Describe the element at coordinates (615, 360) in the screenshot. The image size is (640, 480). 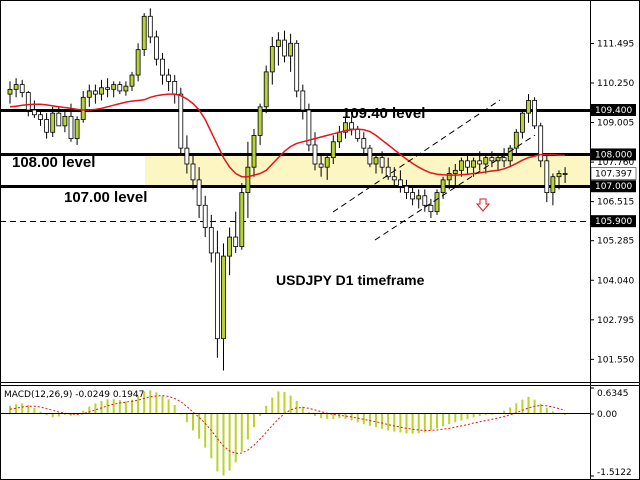
I see `price-tick-label: 101.550` at that location.